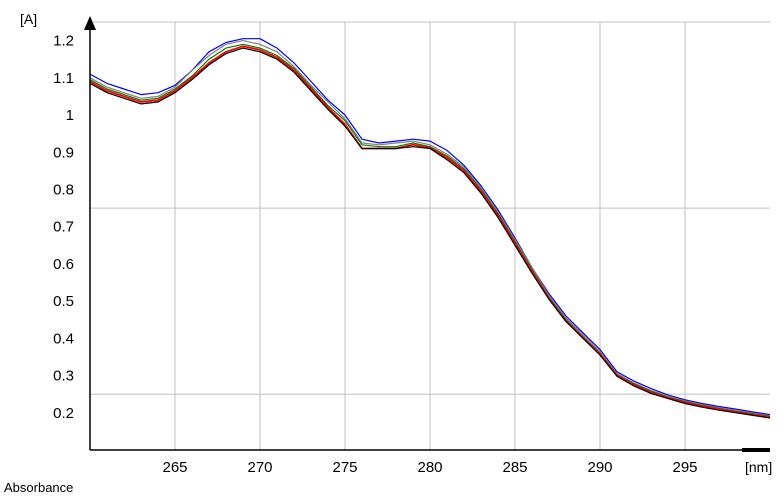 This screenshot has width=783, height=496. What do you see at coordinates (63, 227) in the screenshot?
I see `y-tick-label: 0.7` at bounding box center [63, 227].